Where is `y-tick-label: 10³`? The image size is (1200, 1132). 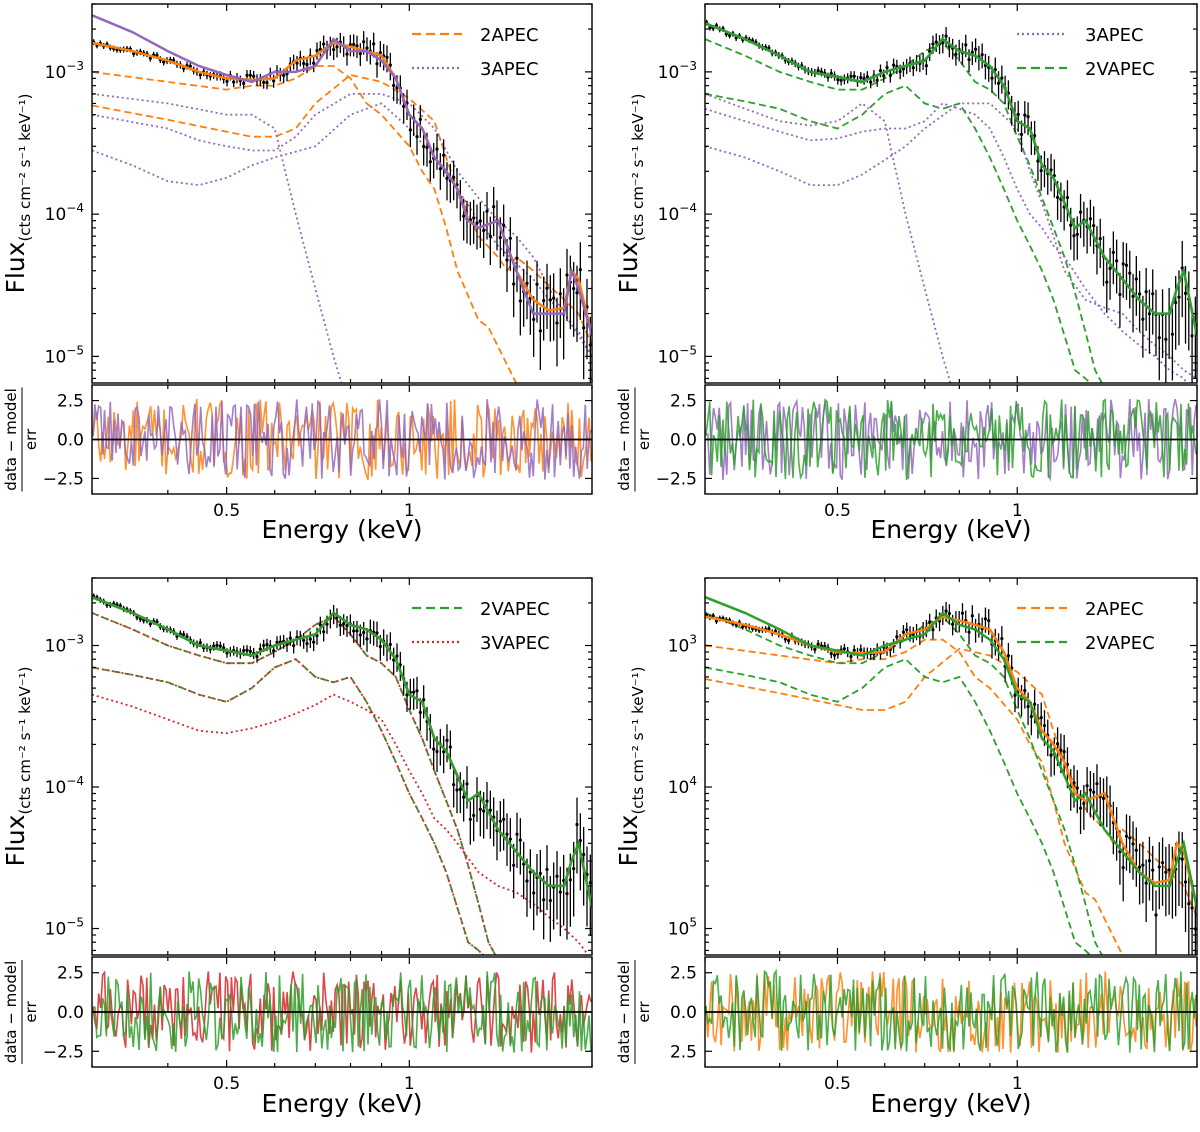
y-tick-label: 10³ is located at coordinates (682, 645).